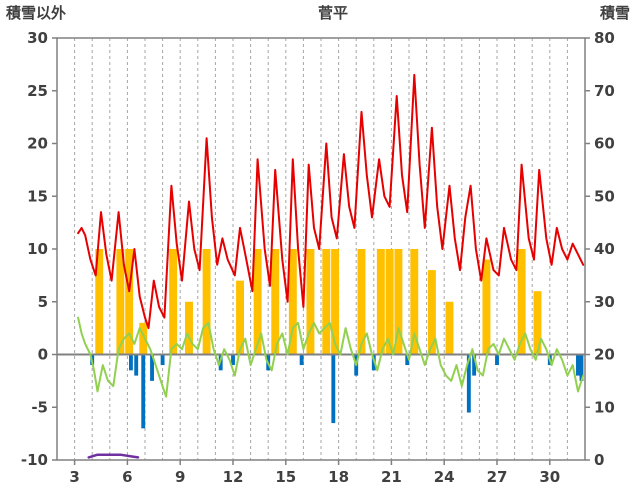  I want to click on svg-text: 3, so click(74, 477).